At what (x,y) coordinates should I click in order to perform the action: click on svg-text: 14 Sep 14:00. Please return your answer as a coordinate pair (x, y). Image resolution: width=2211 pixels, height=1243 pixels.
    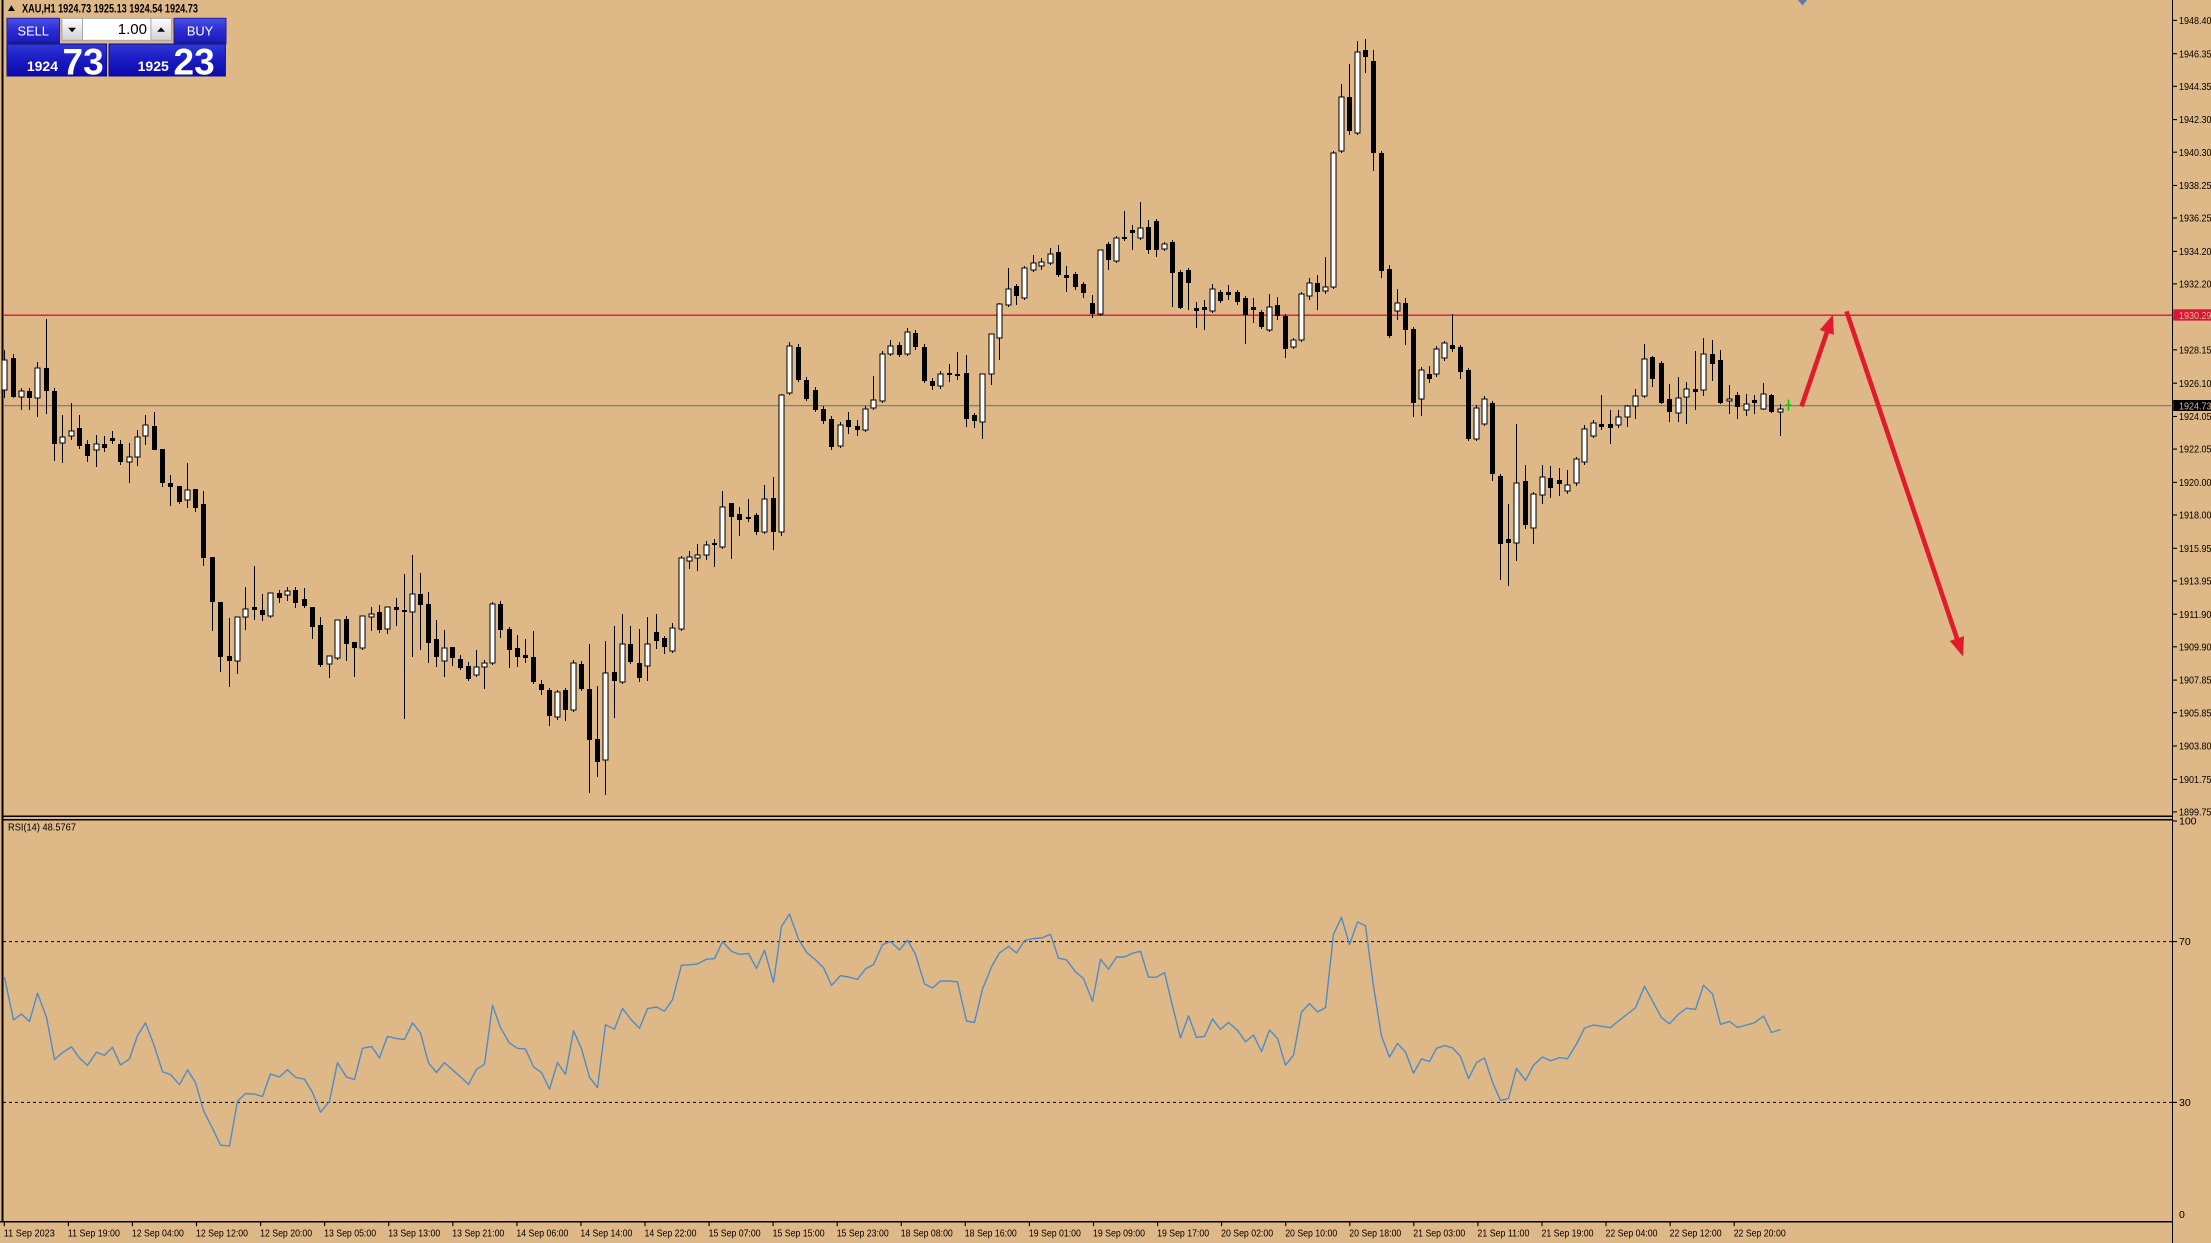
    Looking at the image, I should click on (606, 1234).